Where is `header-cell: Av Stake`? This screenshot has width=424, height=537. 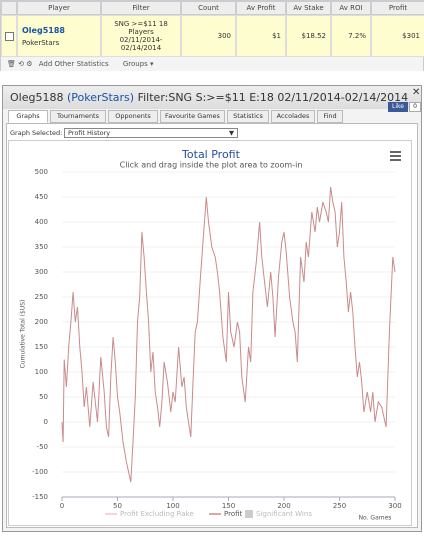 header-cell: Av Stake is located at coordinates (308, 8).